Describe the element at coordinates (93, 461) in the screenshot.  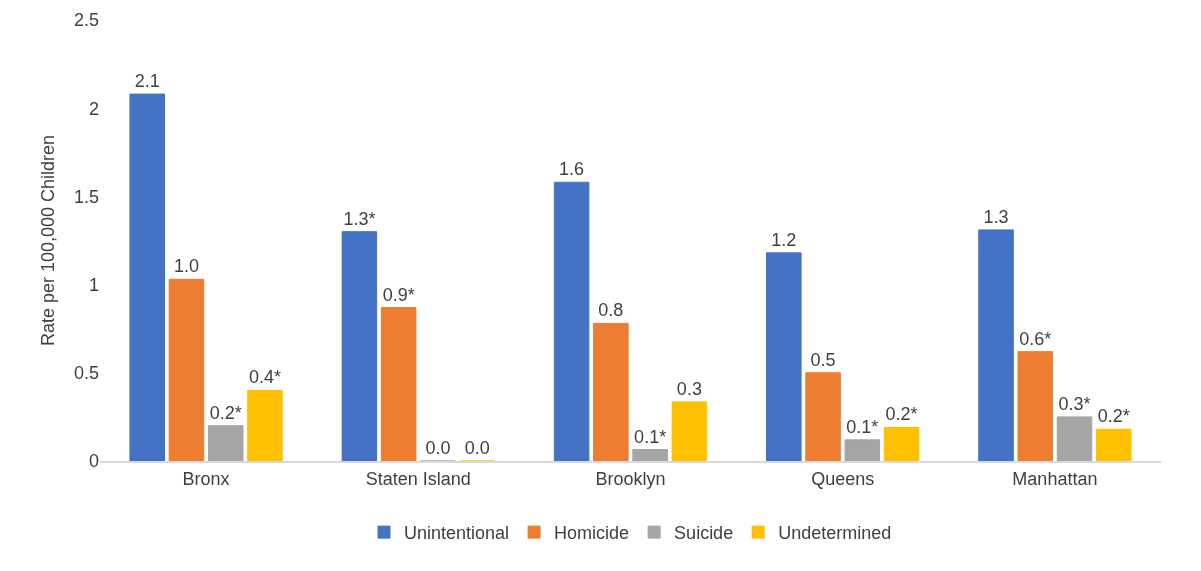
I see `y-tick-label: 0` at that location.